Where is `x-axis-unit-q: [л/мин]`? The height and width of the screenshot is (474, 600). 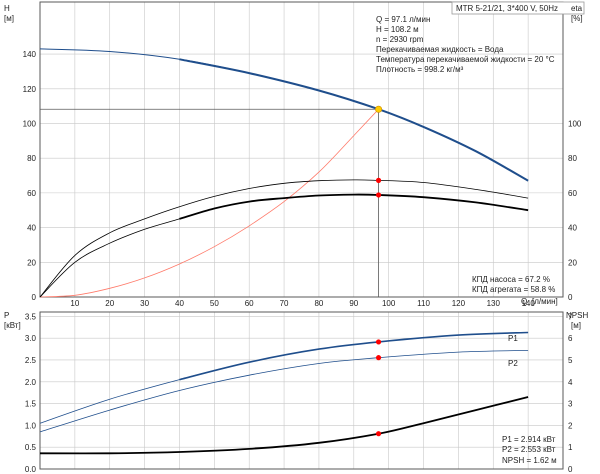
x-axis-unit-q: [л/мин] is located at coordinates (545, 301).